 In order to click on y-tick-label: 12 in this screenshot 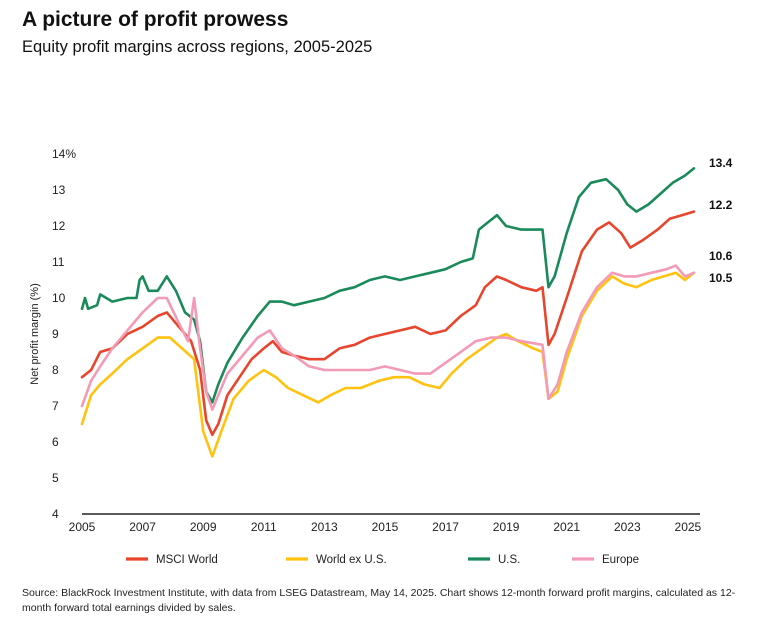, I will do `click(59, 226)`.